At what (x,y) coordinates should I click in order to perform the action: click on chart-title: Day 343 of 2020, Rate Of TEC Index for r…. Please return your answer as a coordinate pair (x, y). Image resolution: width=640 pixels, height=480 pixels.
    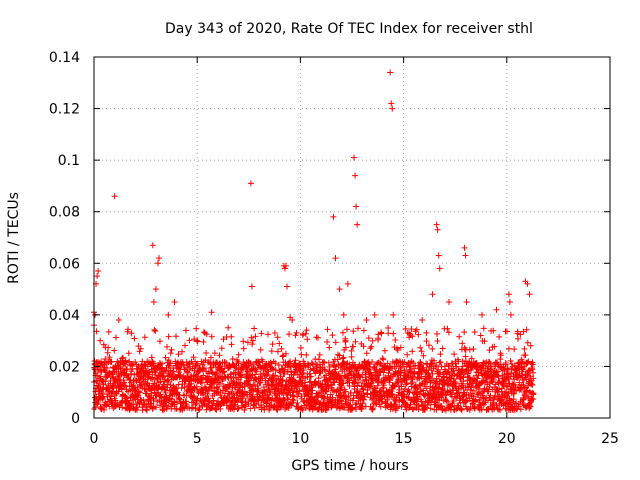
    Looking at the image, I should click on (349, 29).